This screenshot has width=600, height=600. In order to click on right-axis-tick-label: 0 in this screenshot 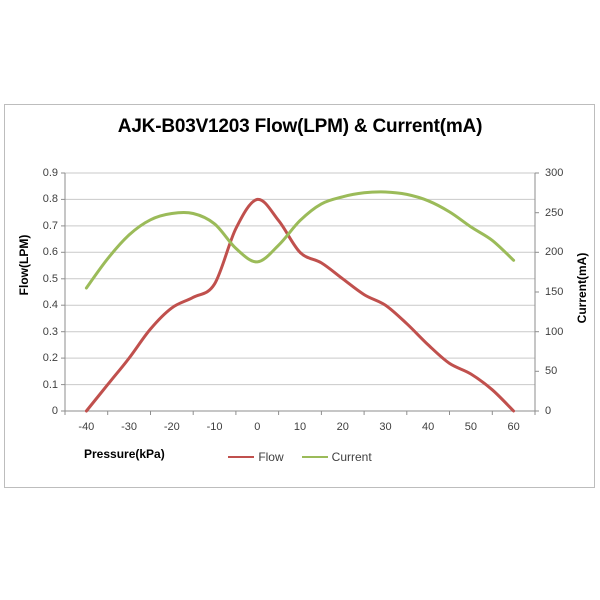, I will do `click(548, 411)`.